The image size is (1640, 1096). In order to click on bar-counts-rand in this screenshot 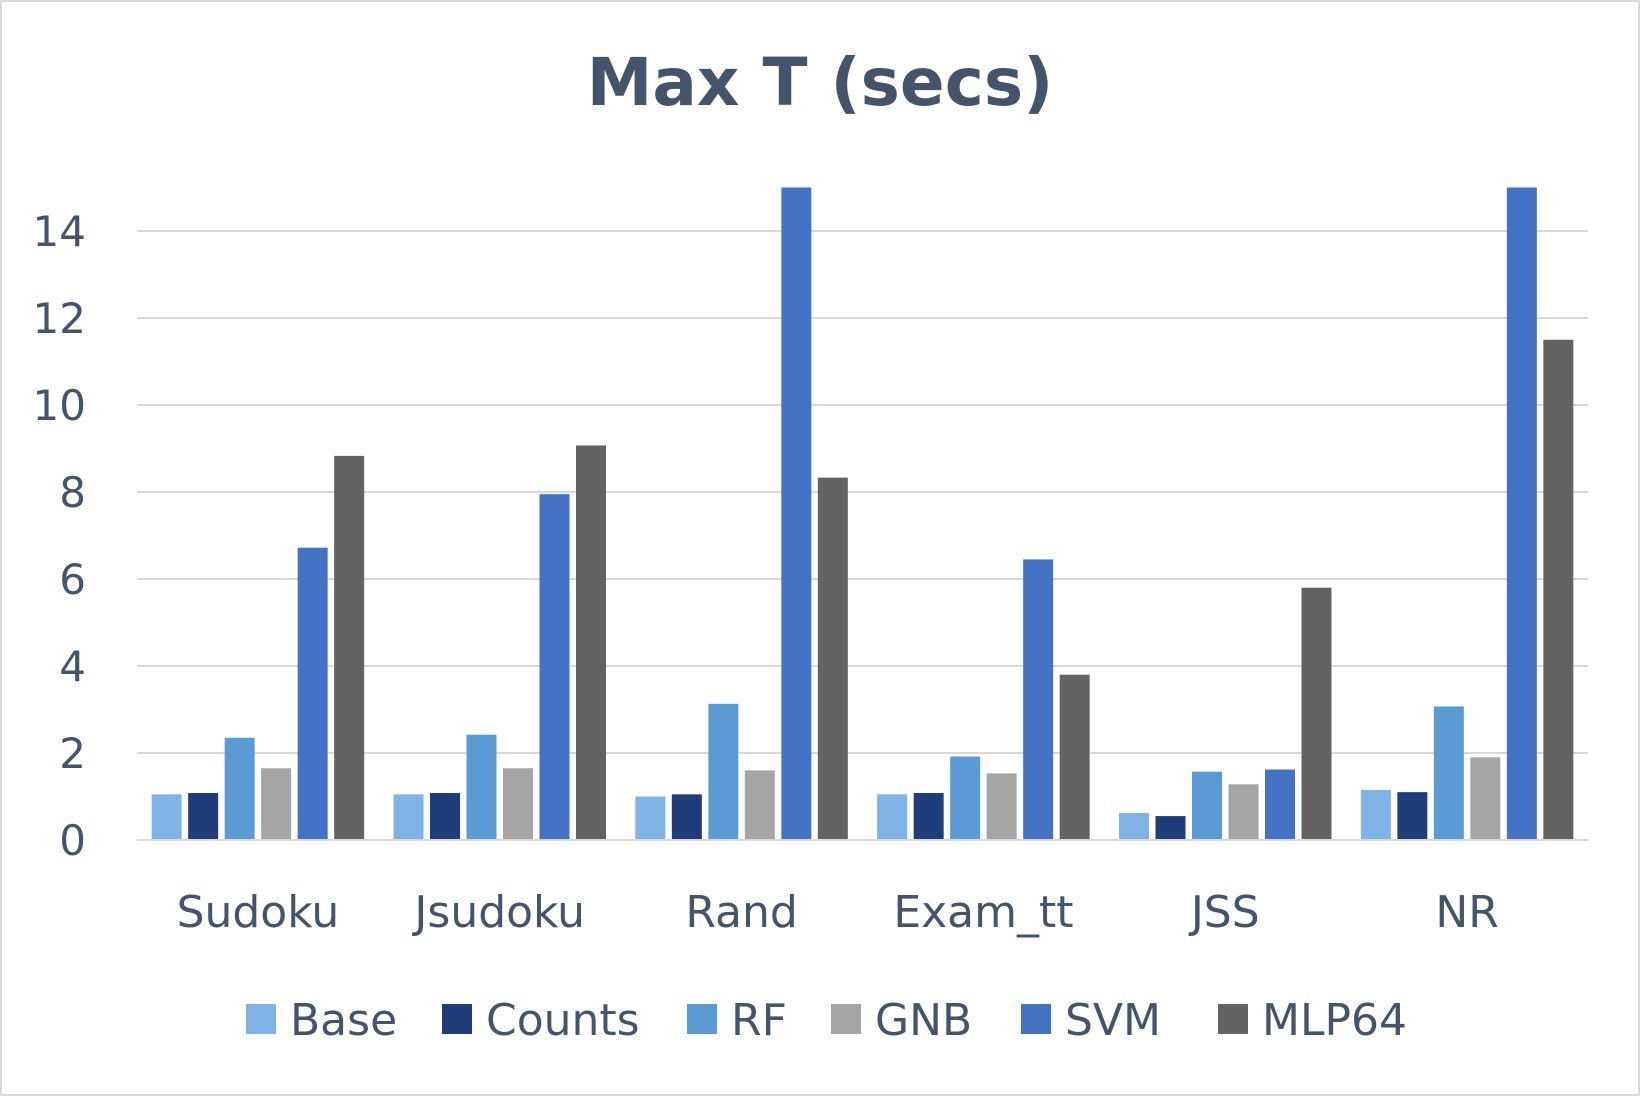, I will do `click(686, 817)`.